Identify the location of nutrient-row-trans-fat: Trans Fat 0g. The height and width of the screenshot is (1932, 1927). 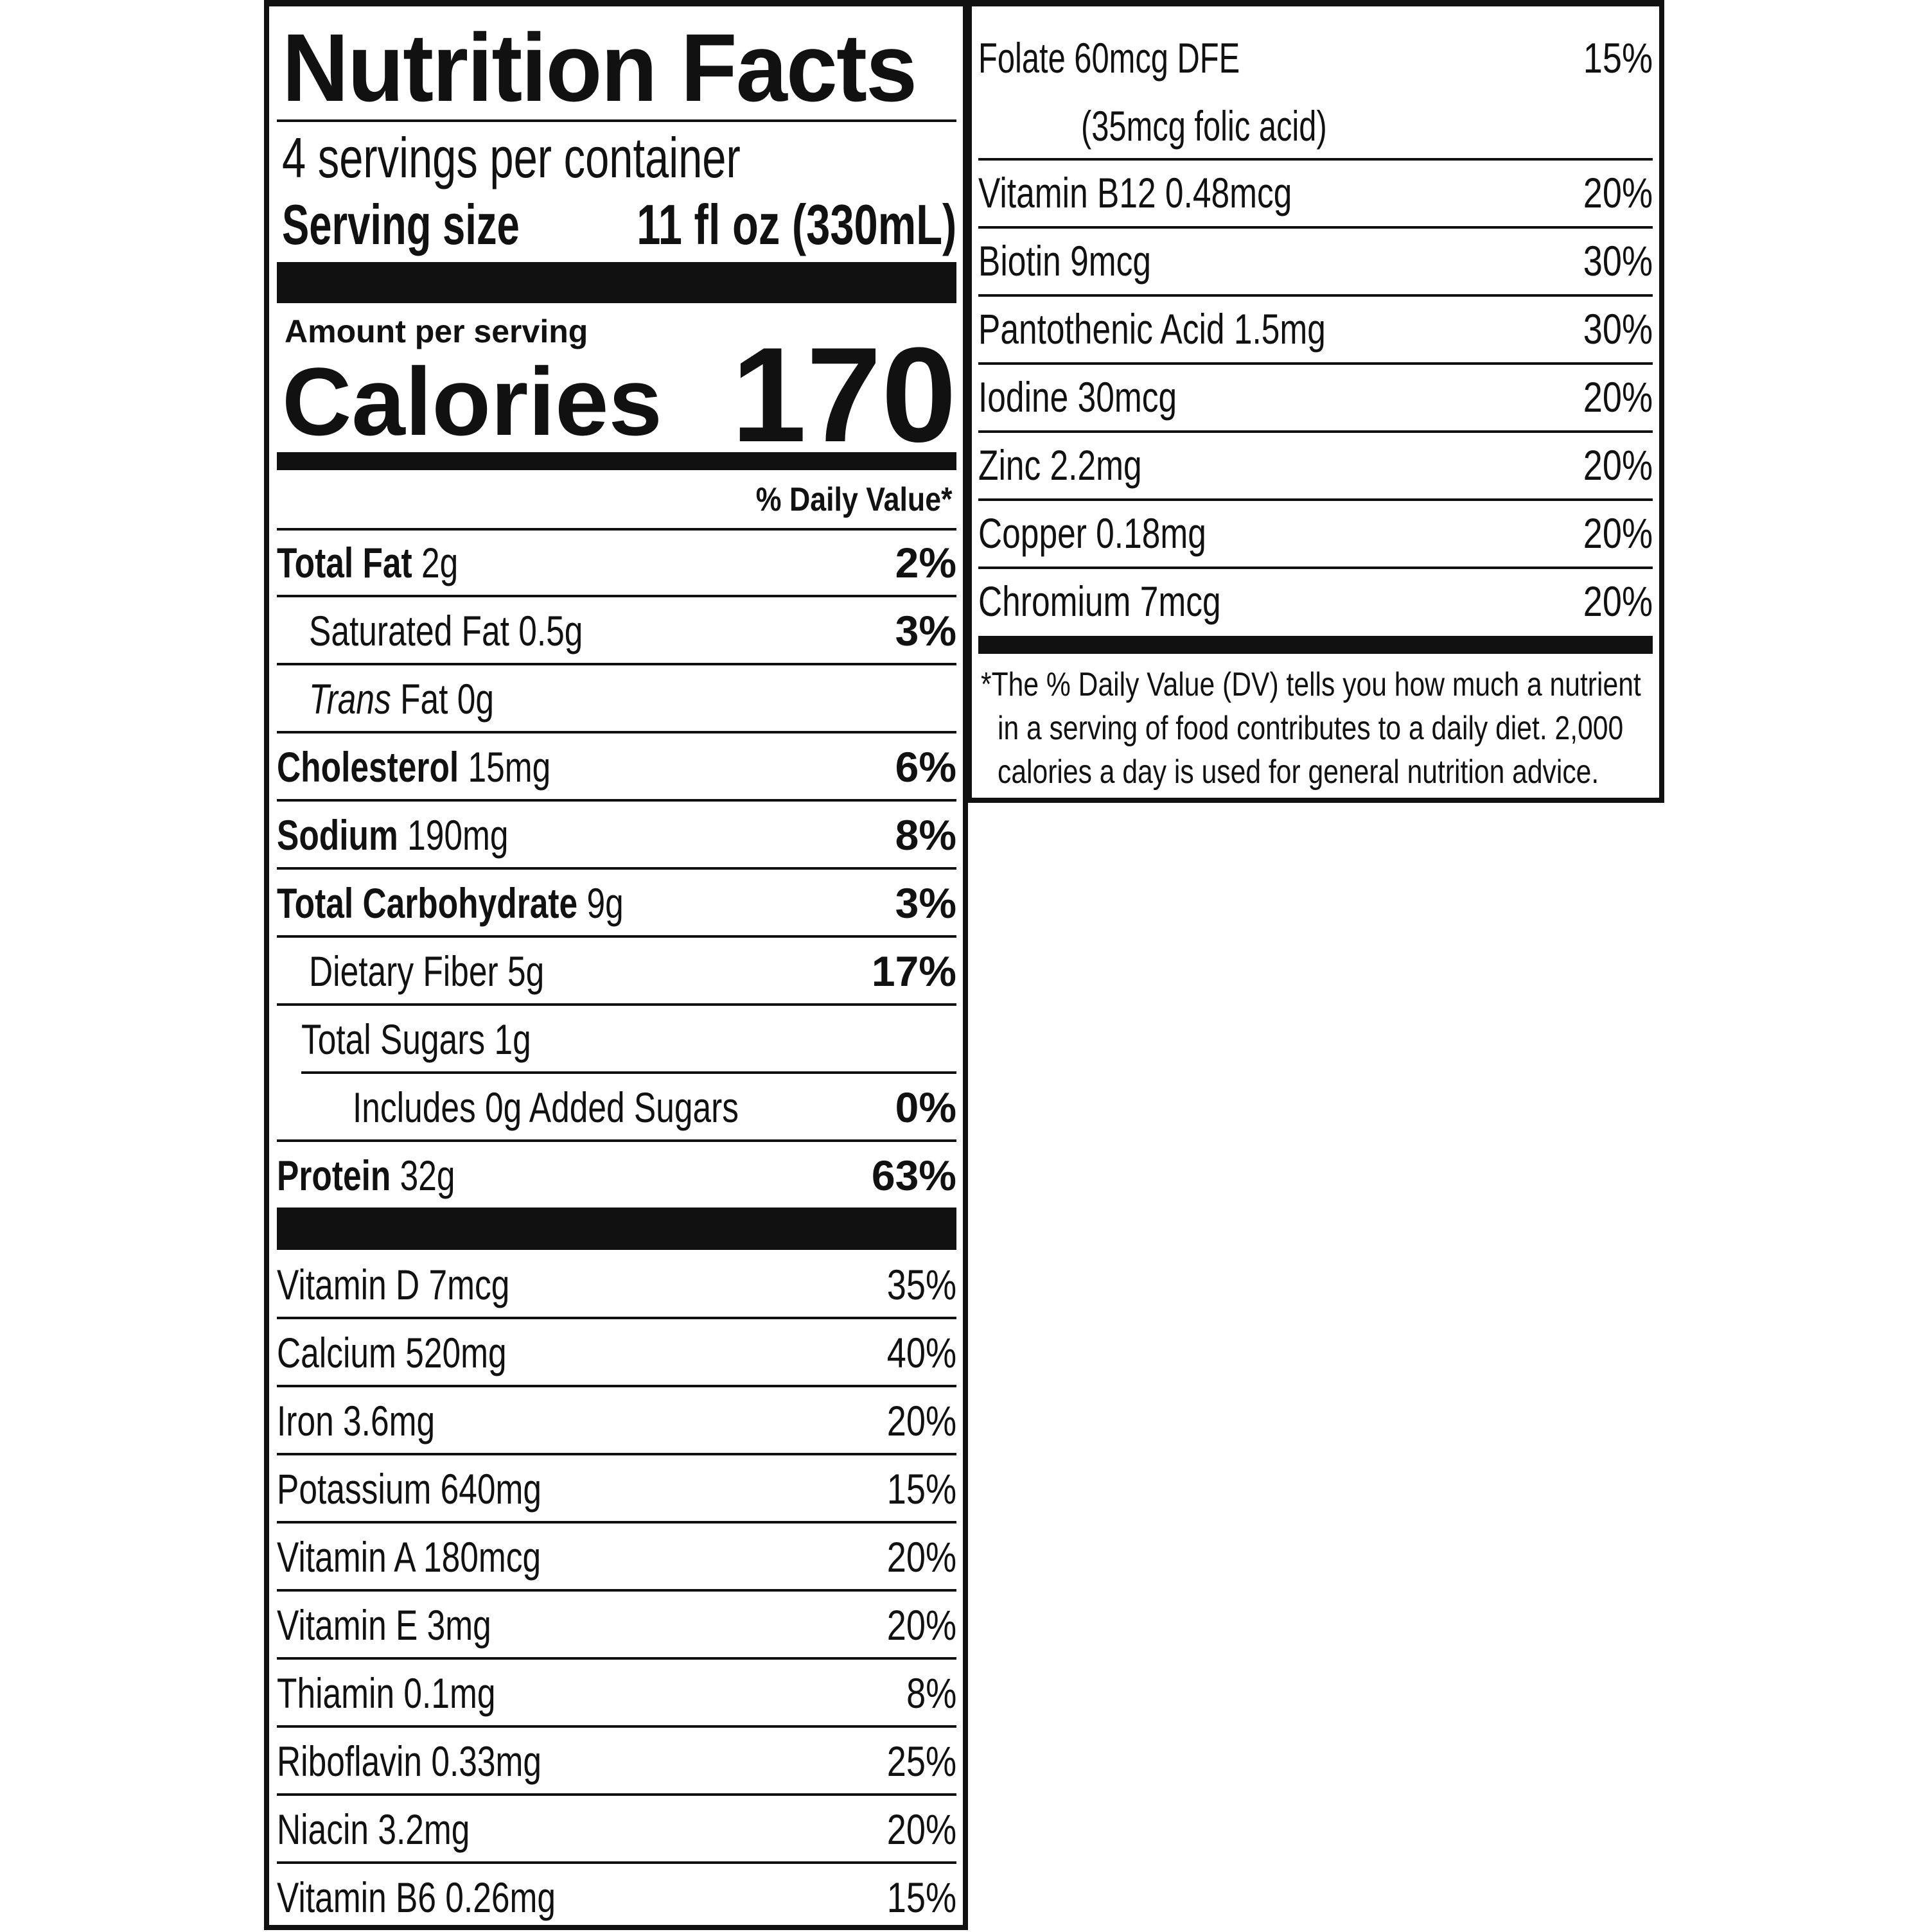
(616, 700).